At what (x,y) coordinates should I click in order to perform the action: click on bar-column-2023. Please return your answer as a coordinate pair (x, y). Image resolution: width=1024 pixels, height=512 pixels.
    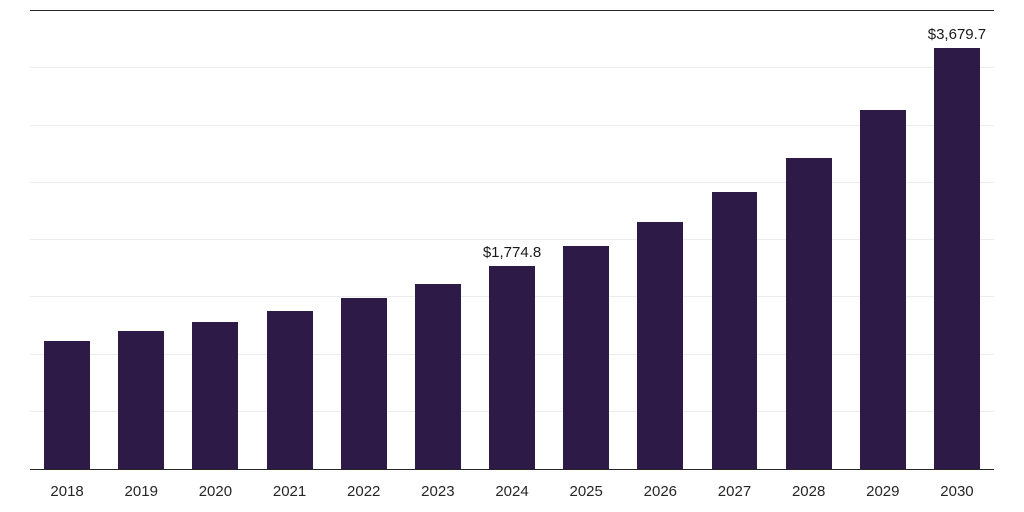
    Looking at the image, I should click on (438, 240).